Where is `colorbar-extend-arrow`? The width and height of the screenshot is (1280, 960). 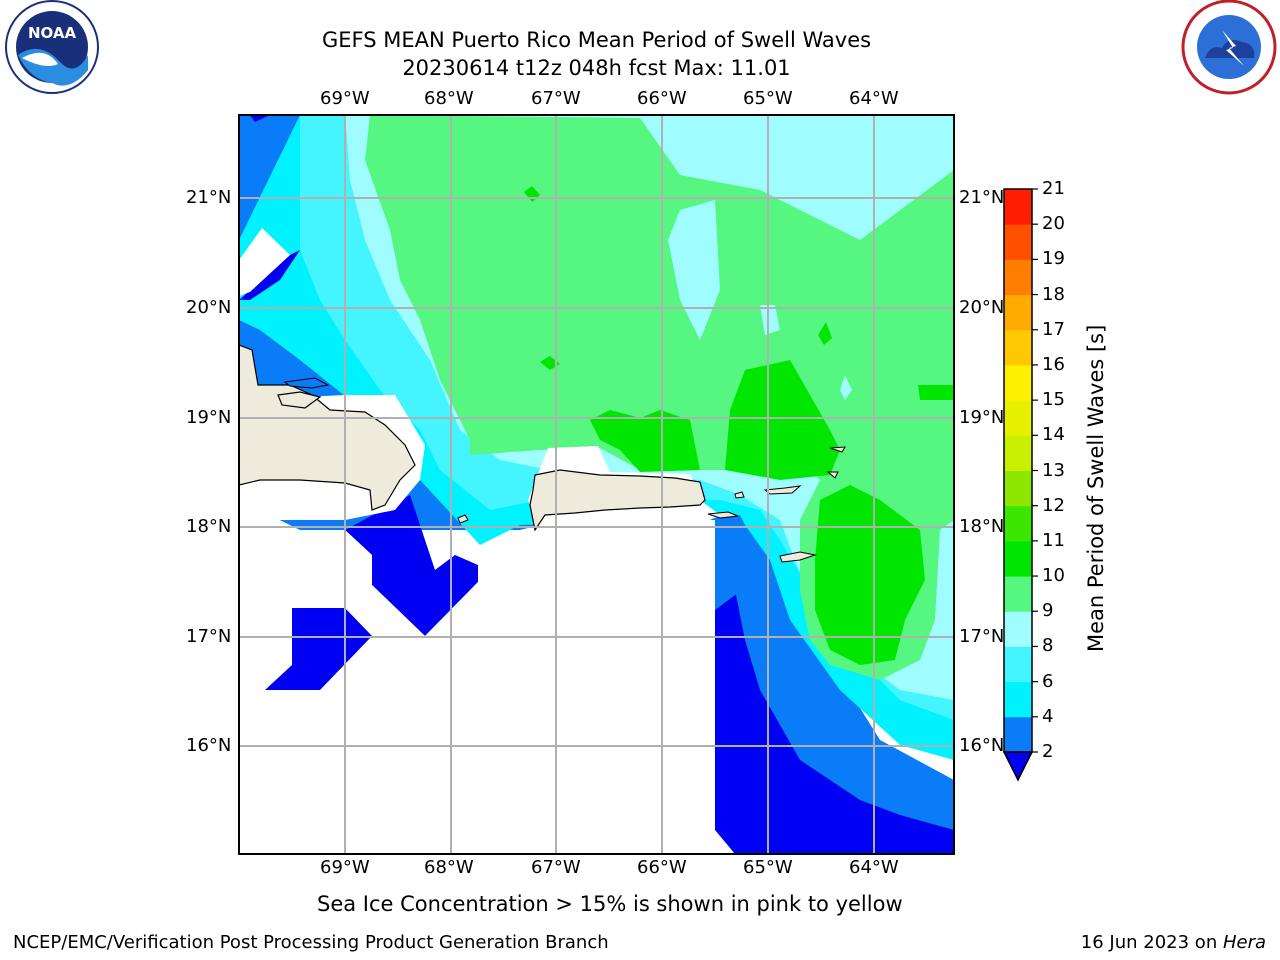 colorbar-extend-arrow is located at coordinates (1018, 766).